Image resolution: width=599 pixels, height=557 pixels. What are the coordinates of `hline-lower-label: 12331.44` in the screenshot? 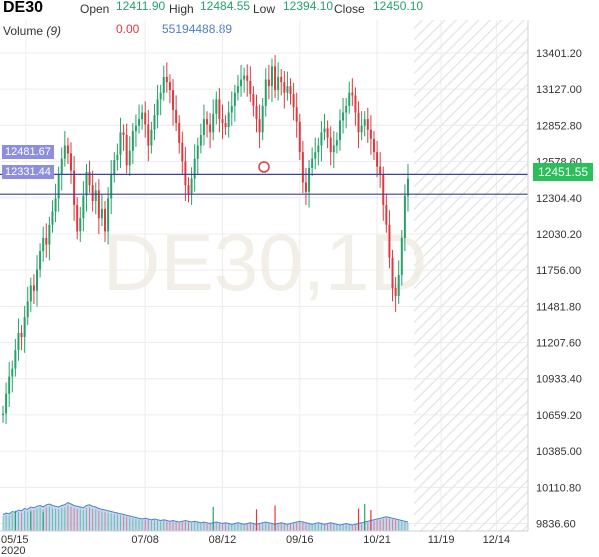 It's located at (28, 172).